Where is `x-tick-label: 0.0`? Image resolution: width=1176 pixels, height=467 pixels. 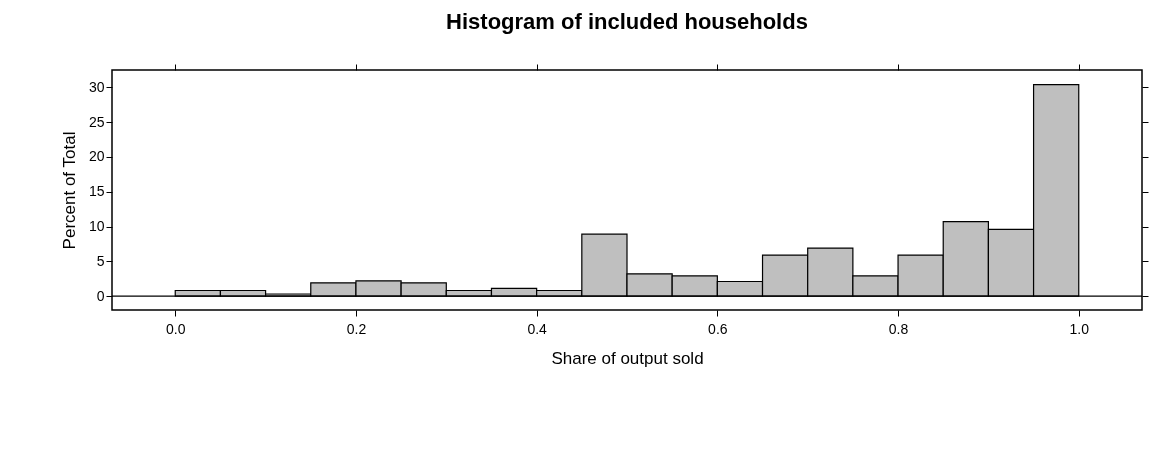
x-tick-label: 0.0 is located at coordinates (176, 328).